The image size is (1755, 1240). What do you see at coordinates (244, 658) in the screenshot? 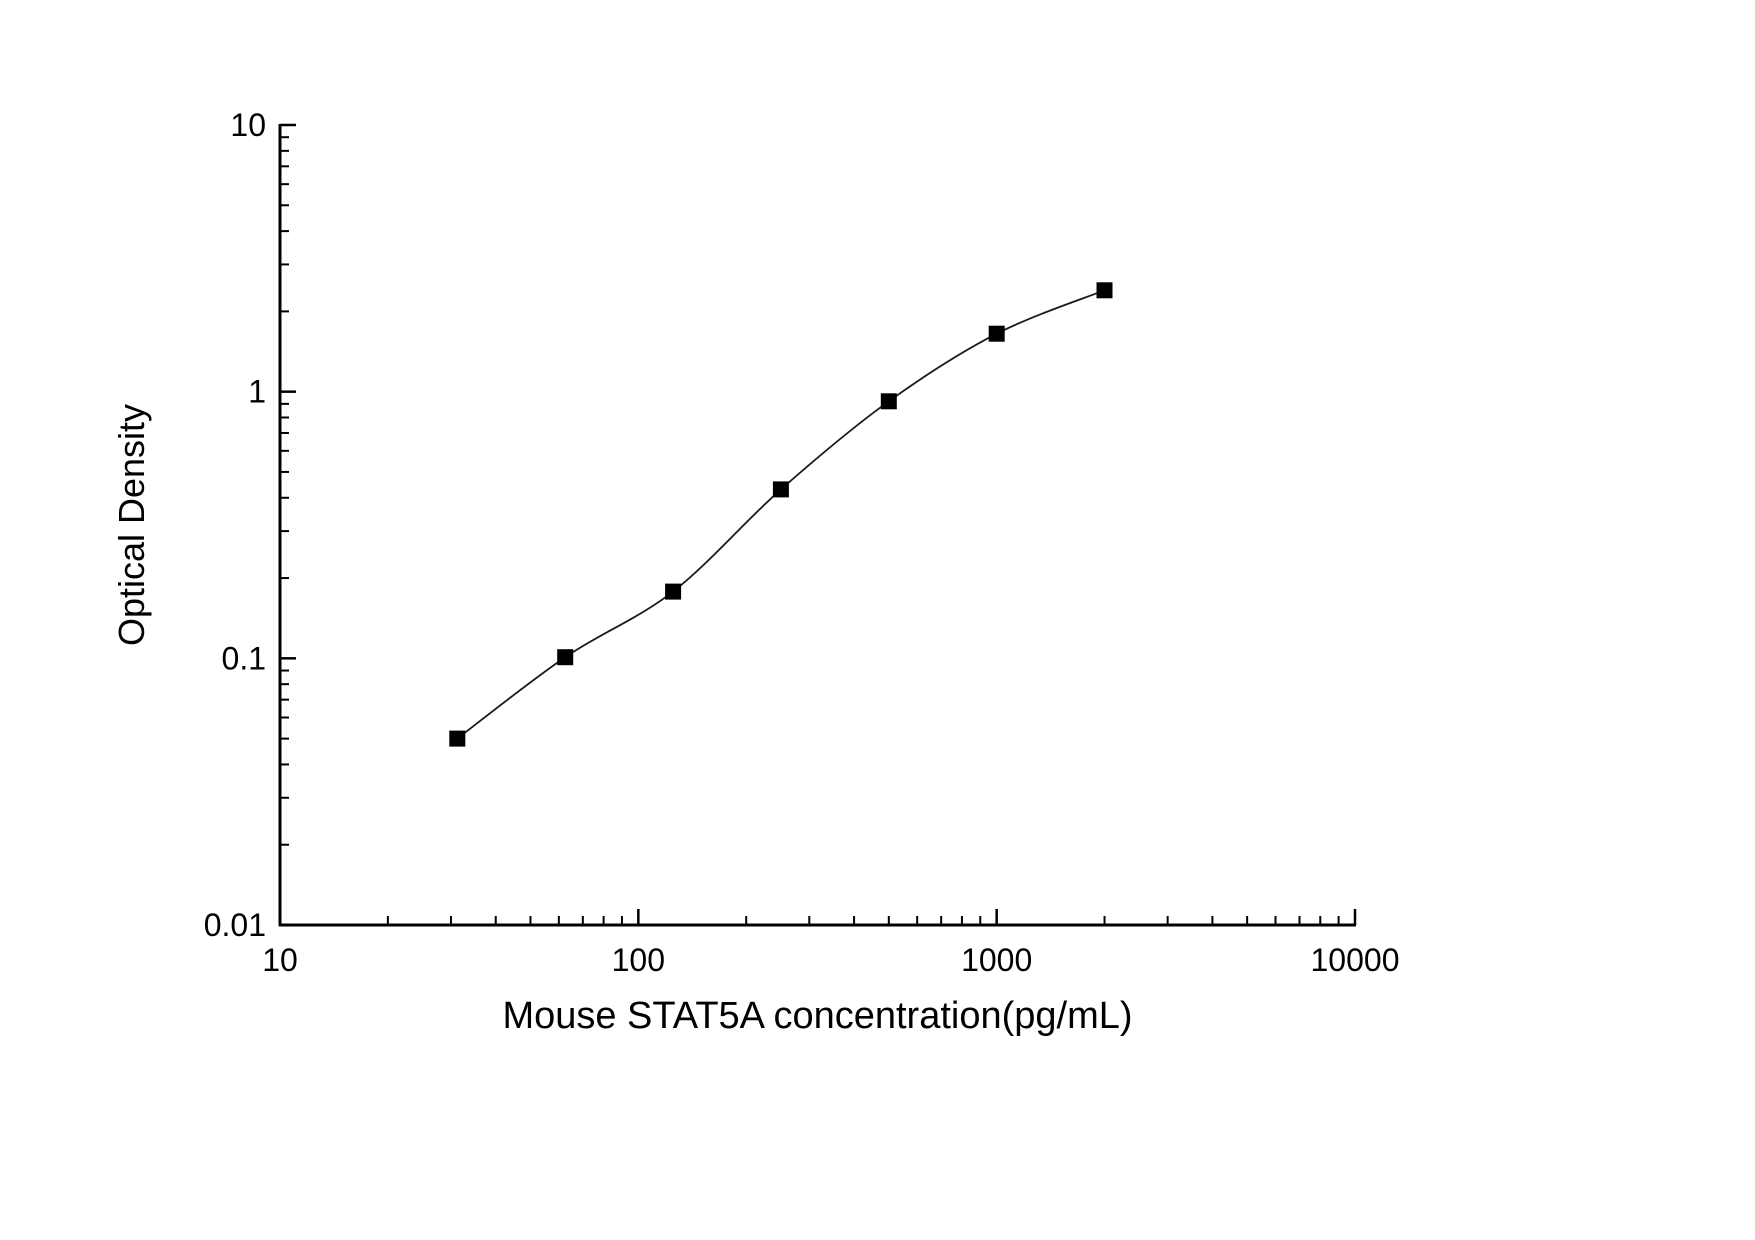
I see `y-tick-label: 0.1` at bounding box center [244, 658].